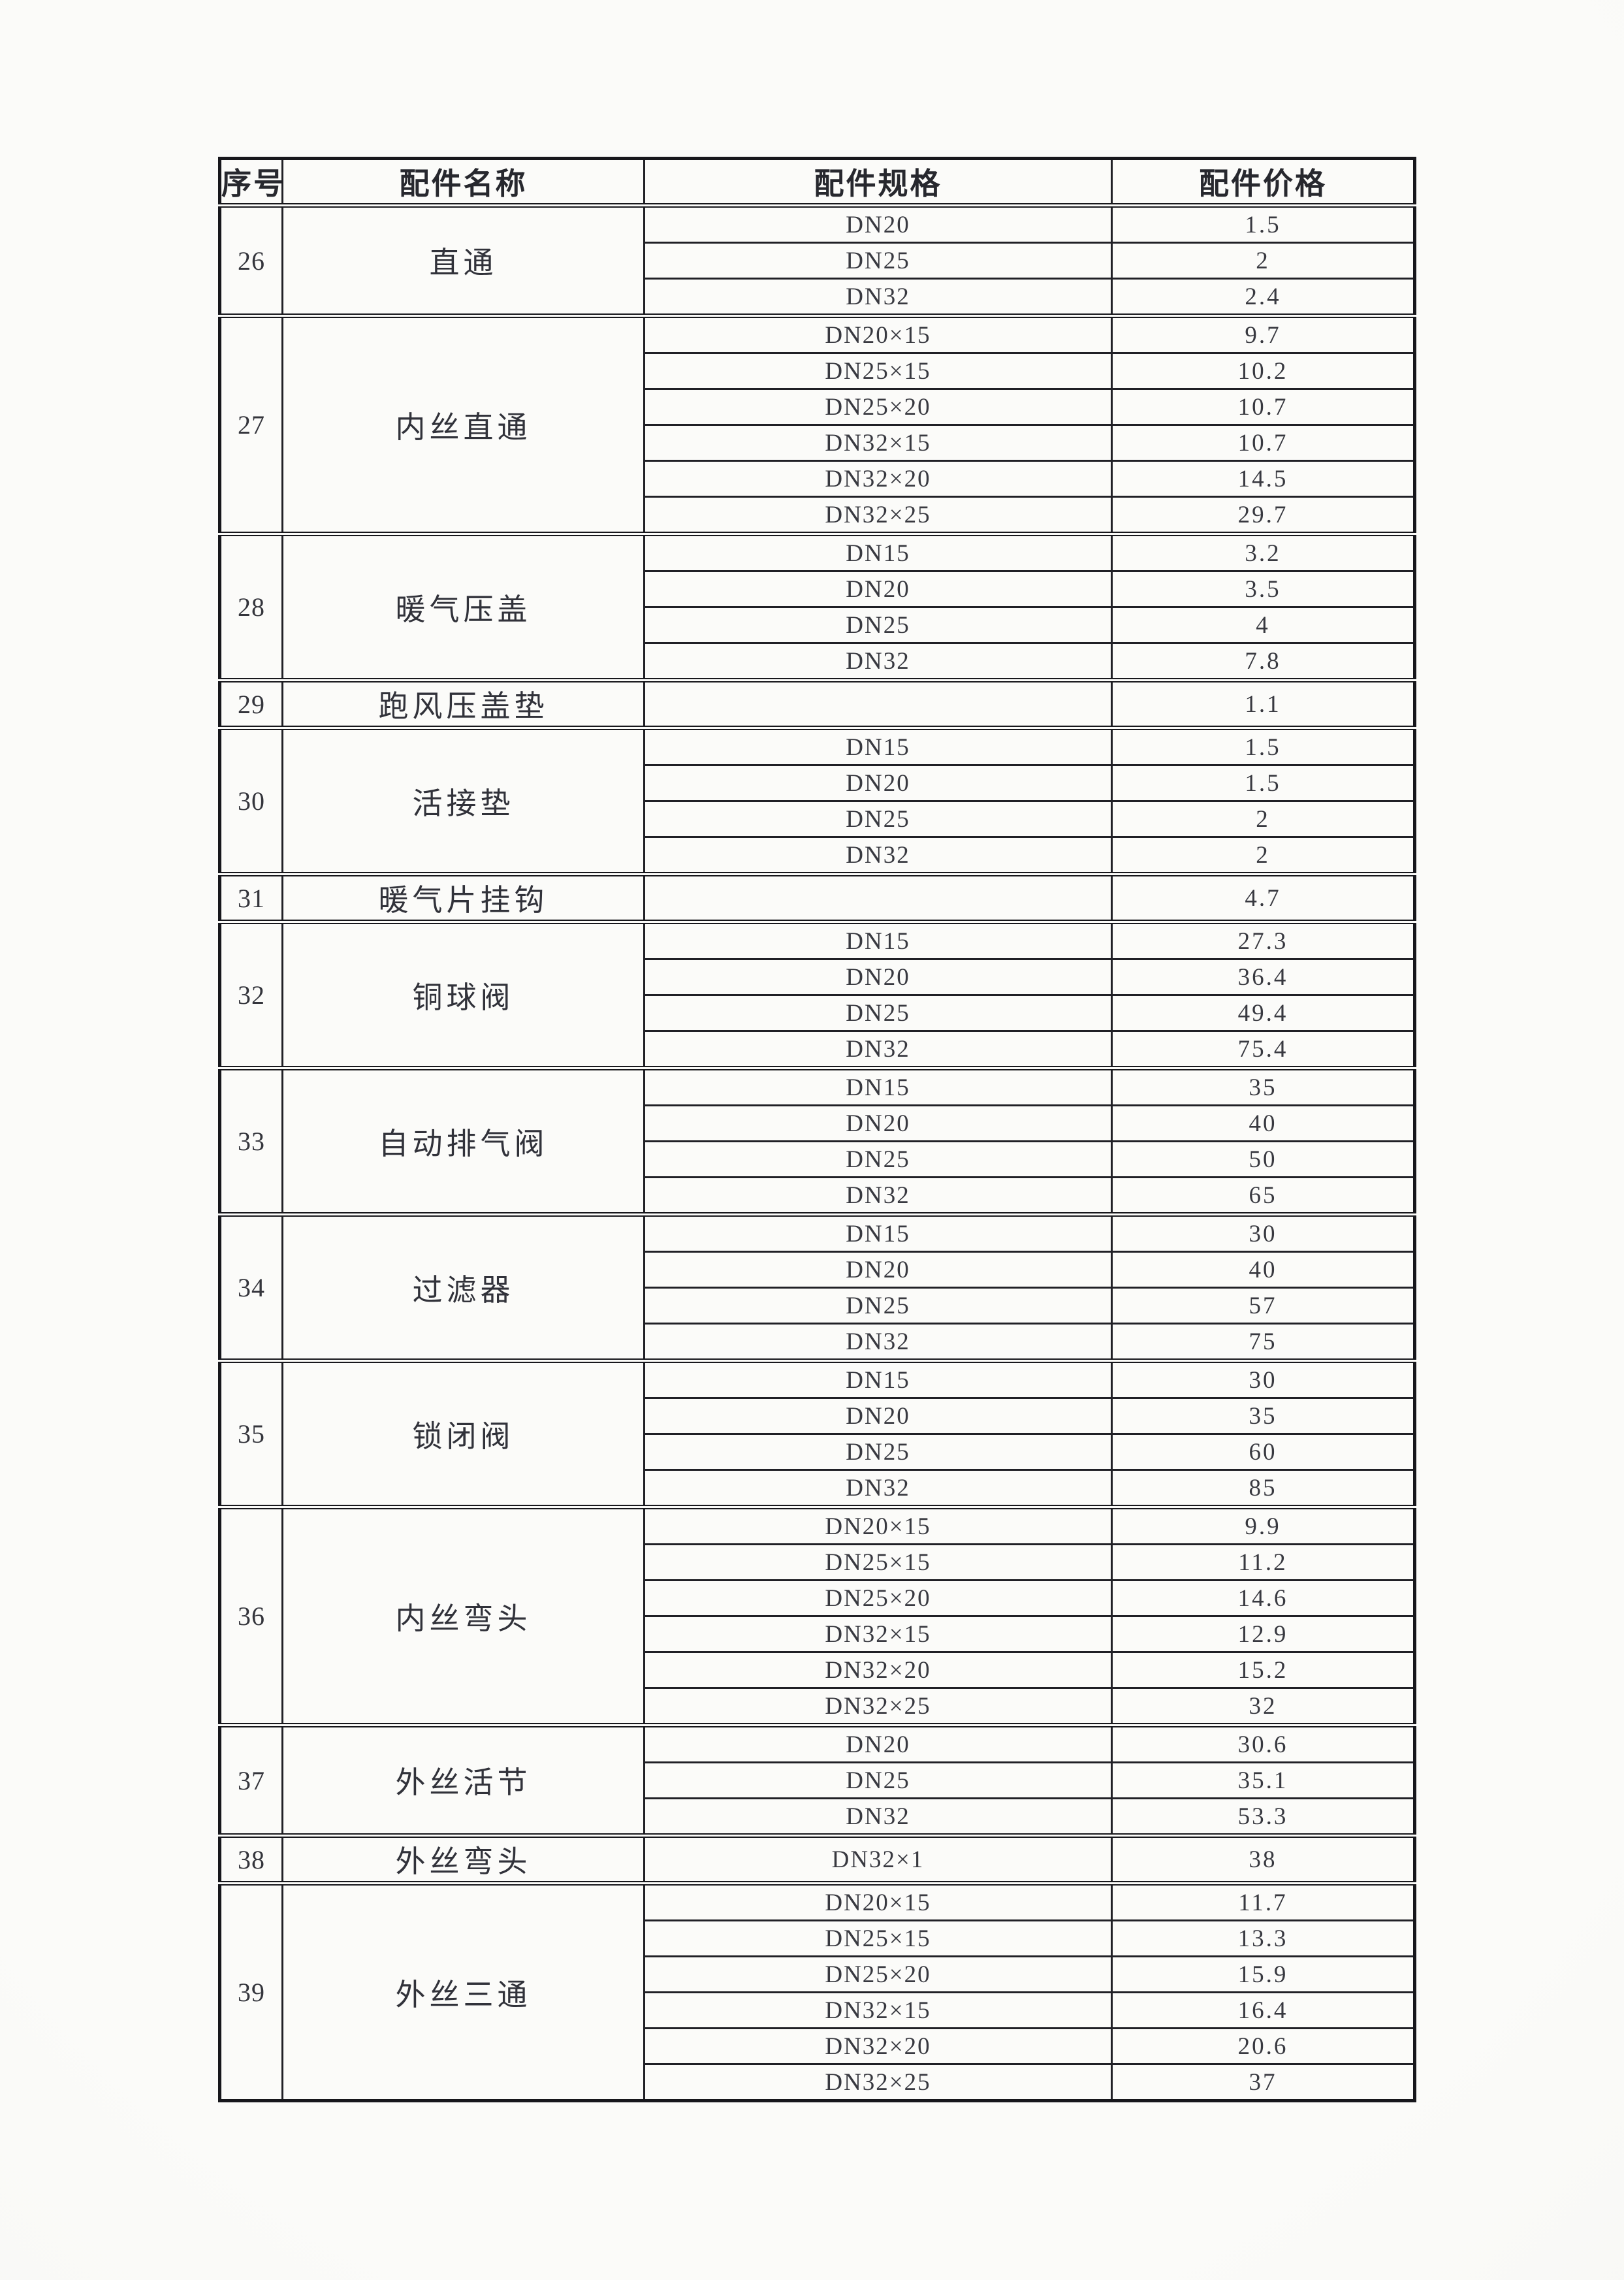  I want to click on price-cell: 38, so click(1263, 1858).